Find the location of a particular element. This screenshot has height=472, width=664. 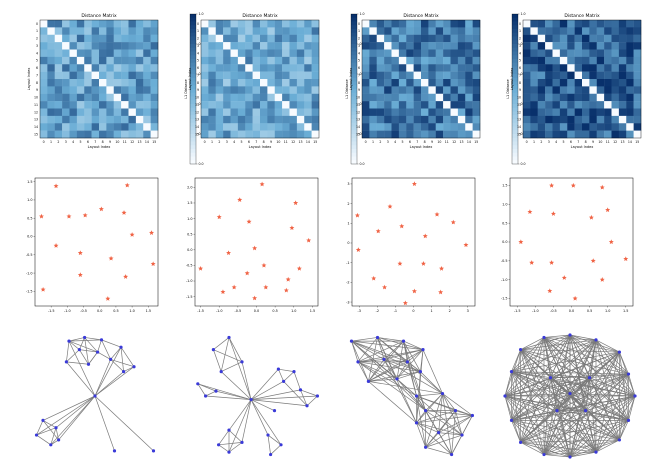

scatter-y-tick: -1 is located at coordinates (347, 263).